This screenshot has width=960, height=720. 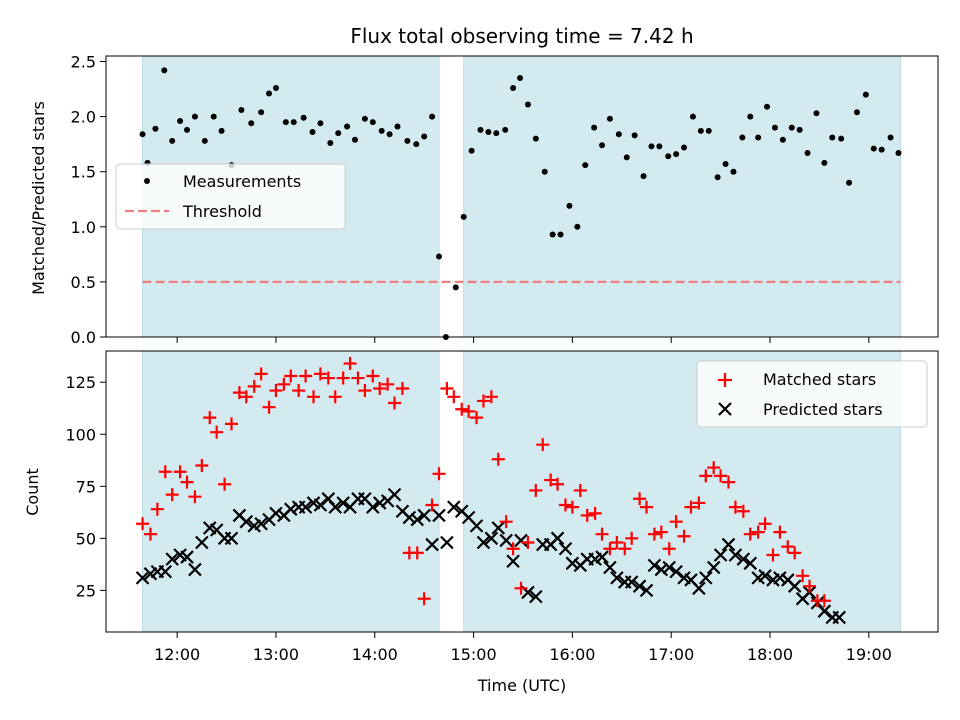 I want to click on x-tick-label: 14:00, so click(x=375, y=654).